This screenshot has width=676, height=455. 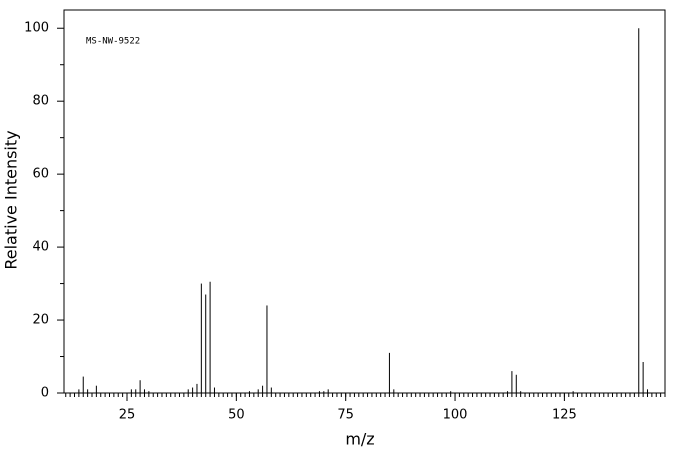 I want to click on y-tick-label: 60, so click(x=40, y=174).